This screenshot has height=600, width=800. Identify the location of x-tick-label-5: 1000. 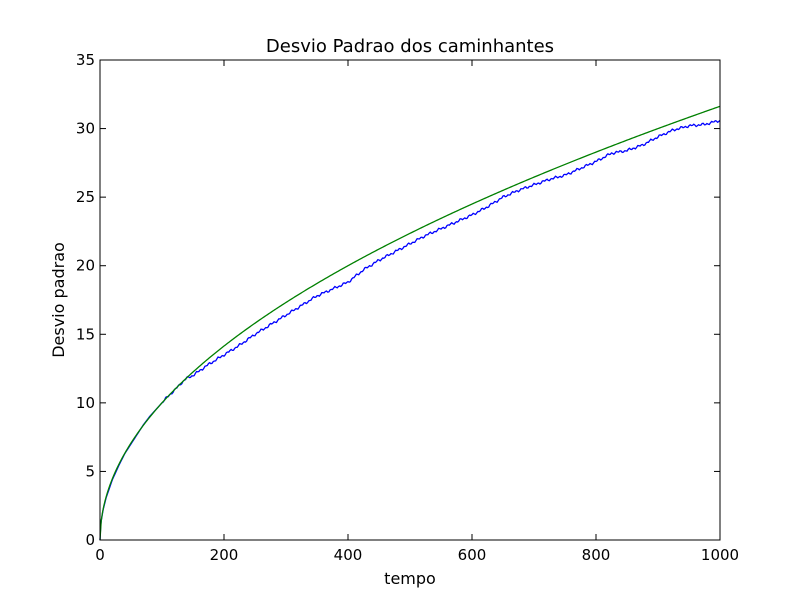
(720, 555).